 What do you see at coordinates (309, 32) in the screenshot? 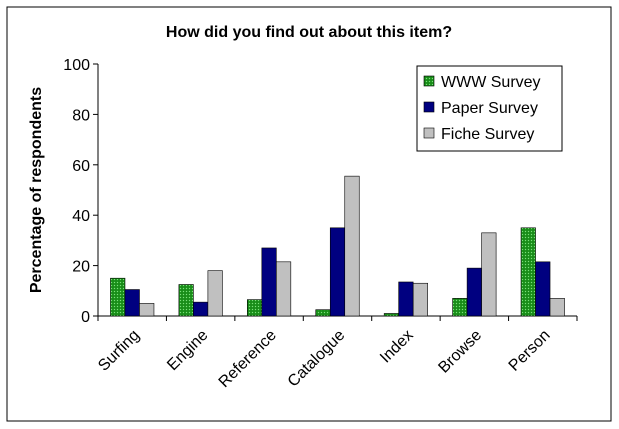
I see `chart-title: How did you find out about this item?` at bounding box center [309, 32].